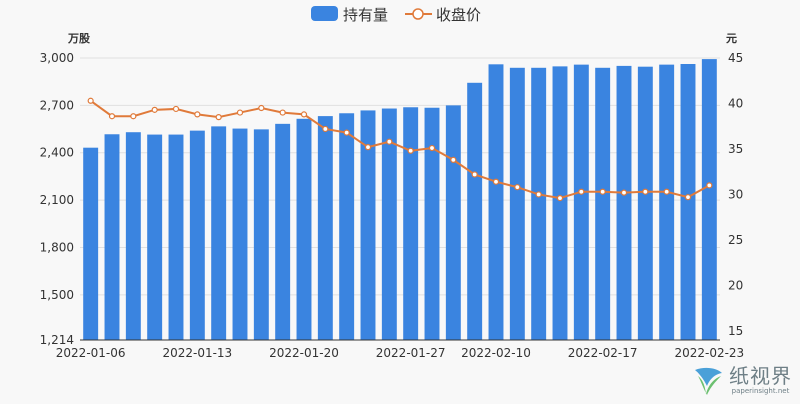 This screenshot has height=404, width=800. I want to click on x-tick-label: 2022-02-23, so click(709, 353).